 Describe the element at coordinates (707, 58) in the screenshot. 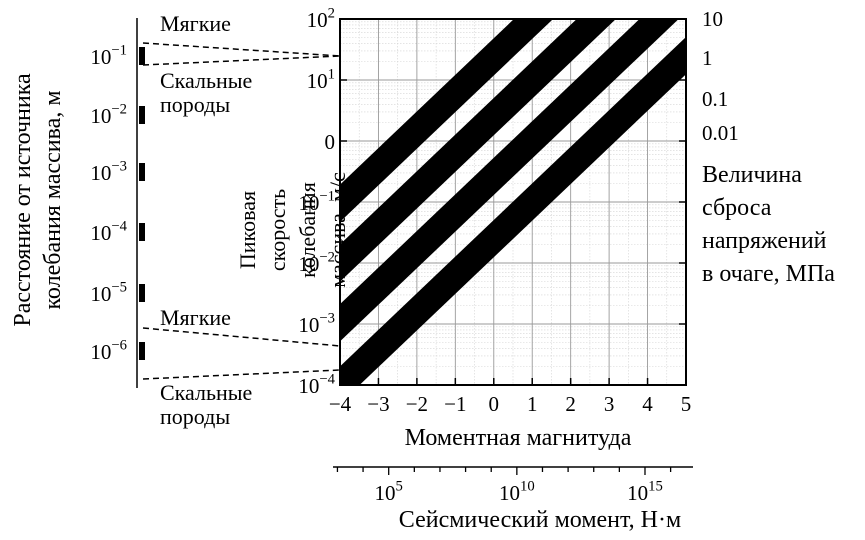

I see `legend-label-1: 1` at that location.